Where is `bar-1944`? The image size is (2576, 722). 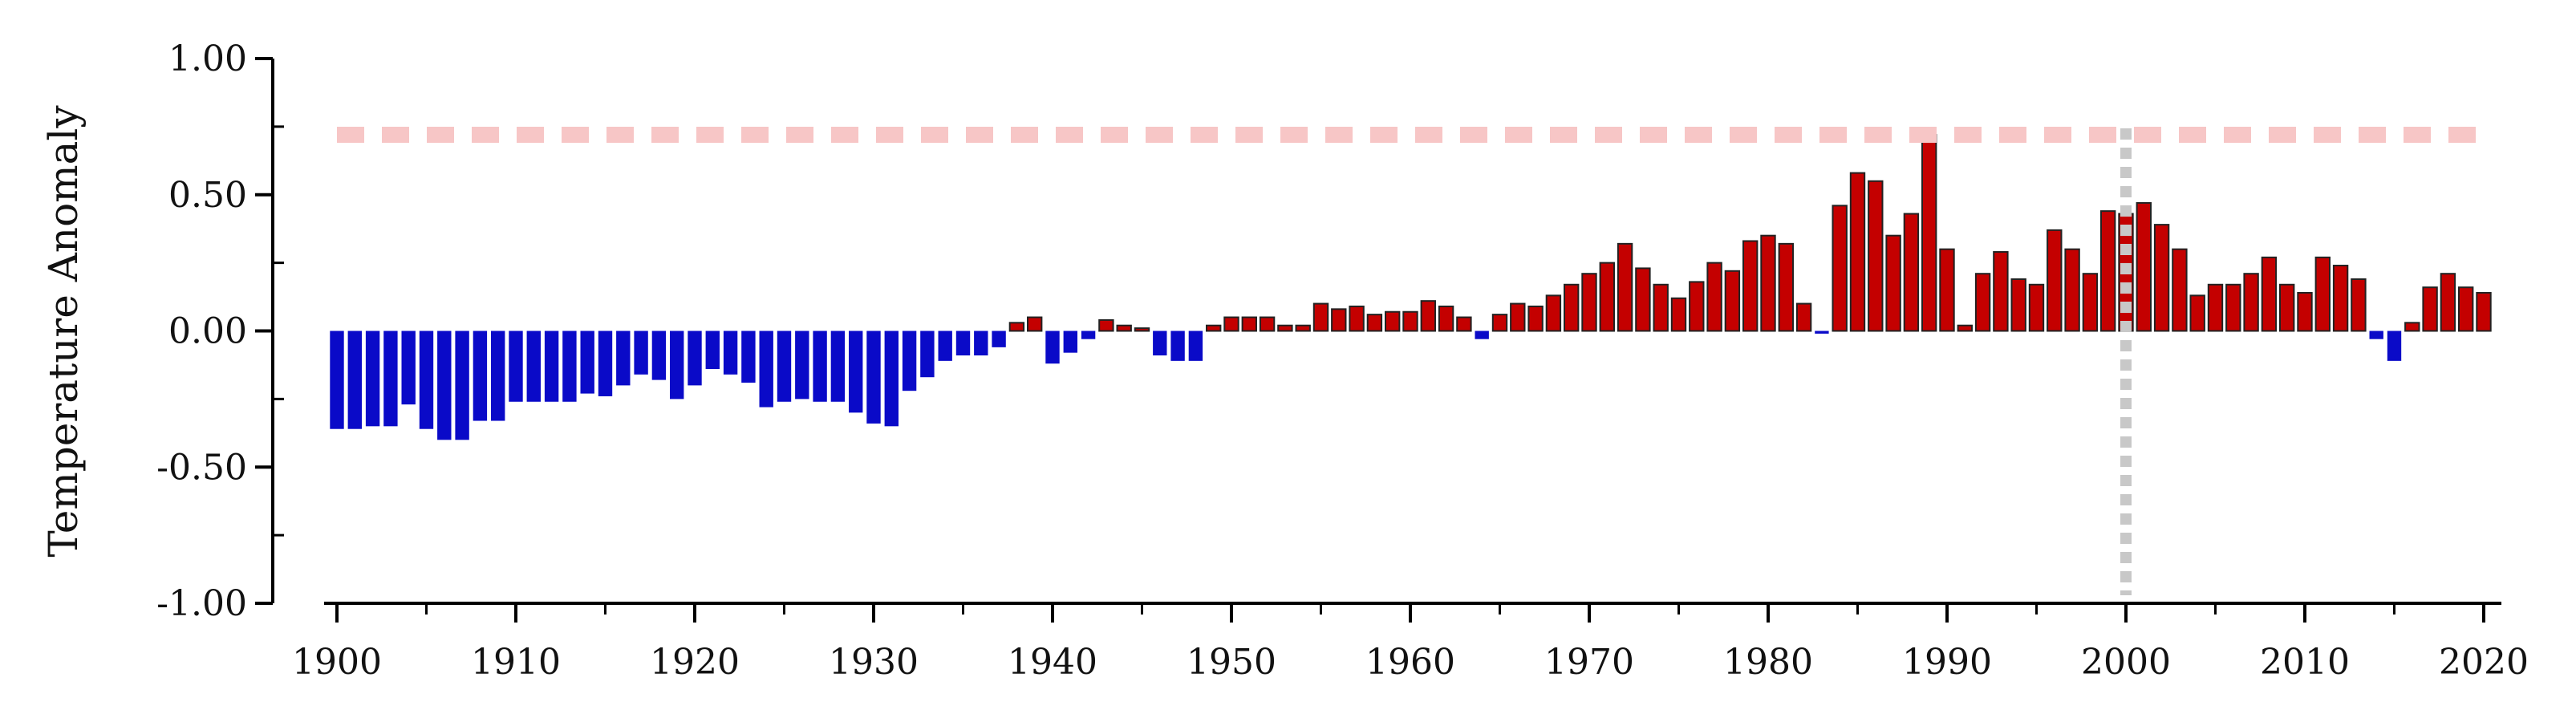 bar-1944 is located at coordinates (1124, 328).